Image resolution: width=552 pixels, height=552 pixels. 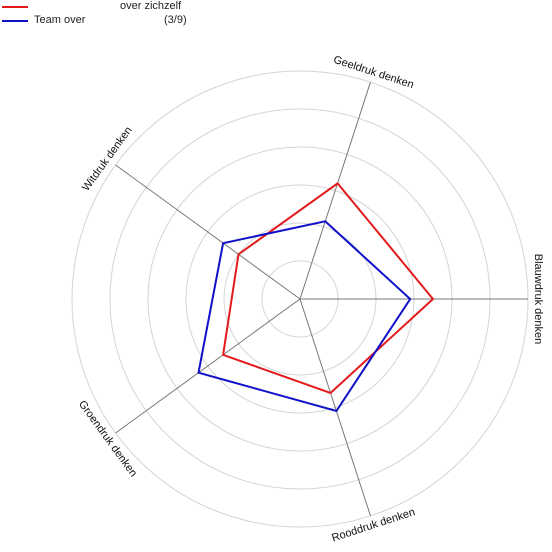 I want to click on axis-label: Witdruk denken, so click(x=107, y=159).